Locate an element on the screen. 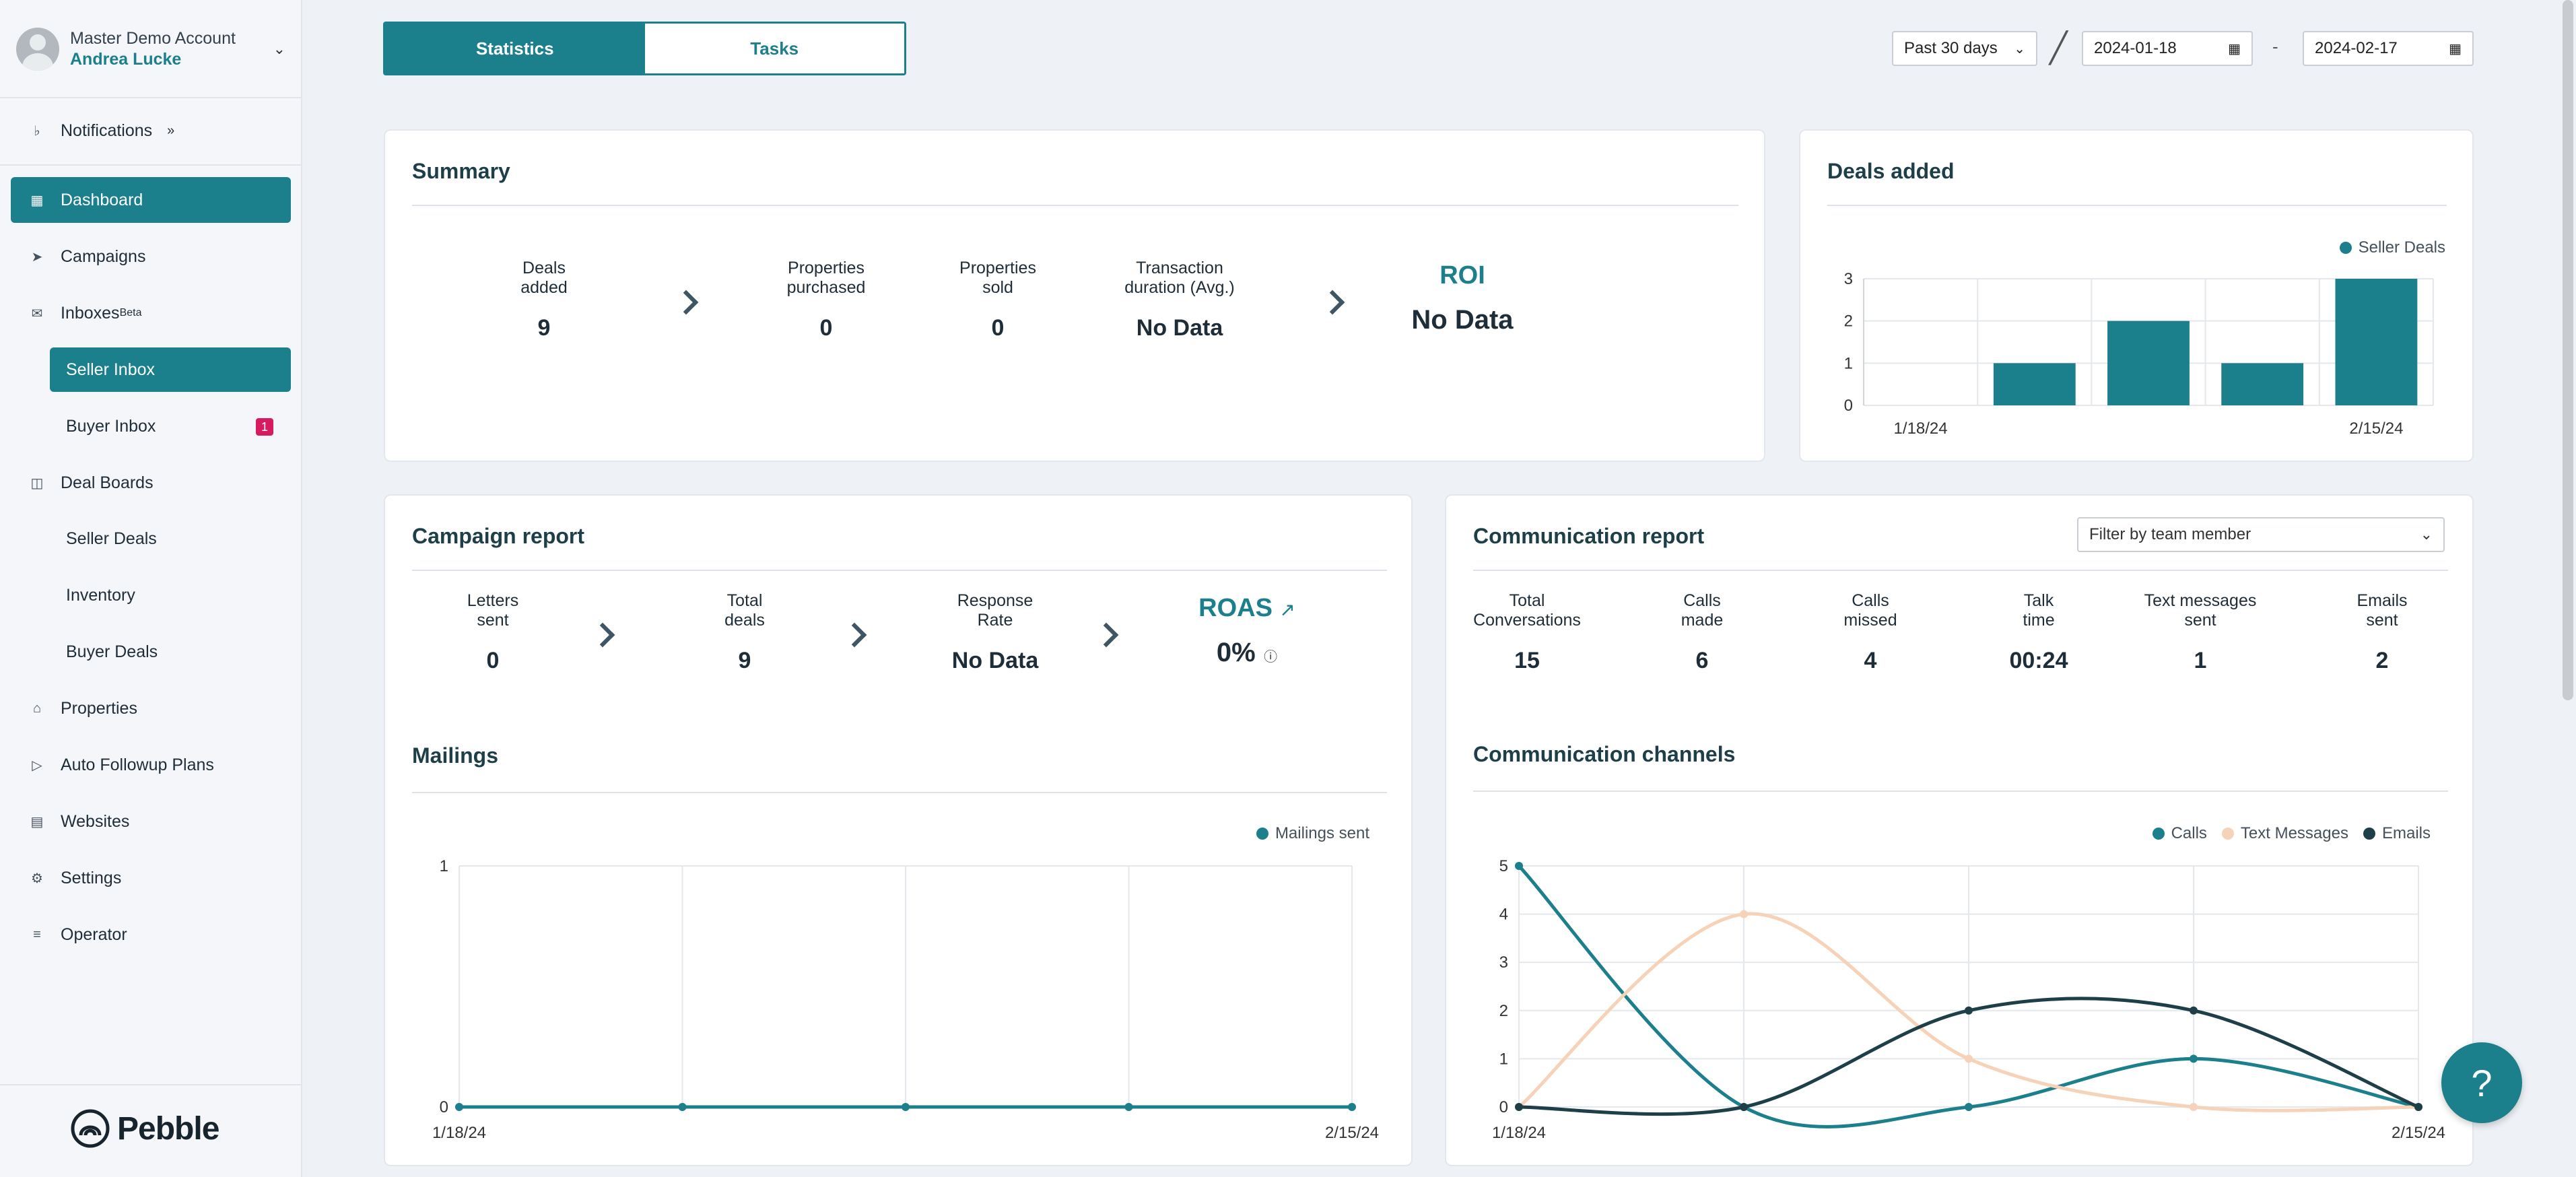 This screenshot has width=2576, height=1177. brand-logo: Pebble is located at coordinates (144, 1128).